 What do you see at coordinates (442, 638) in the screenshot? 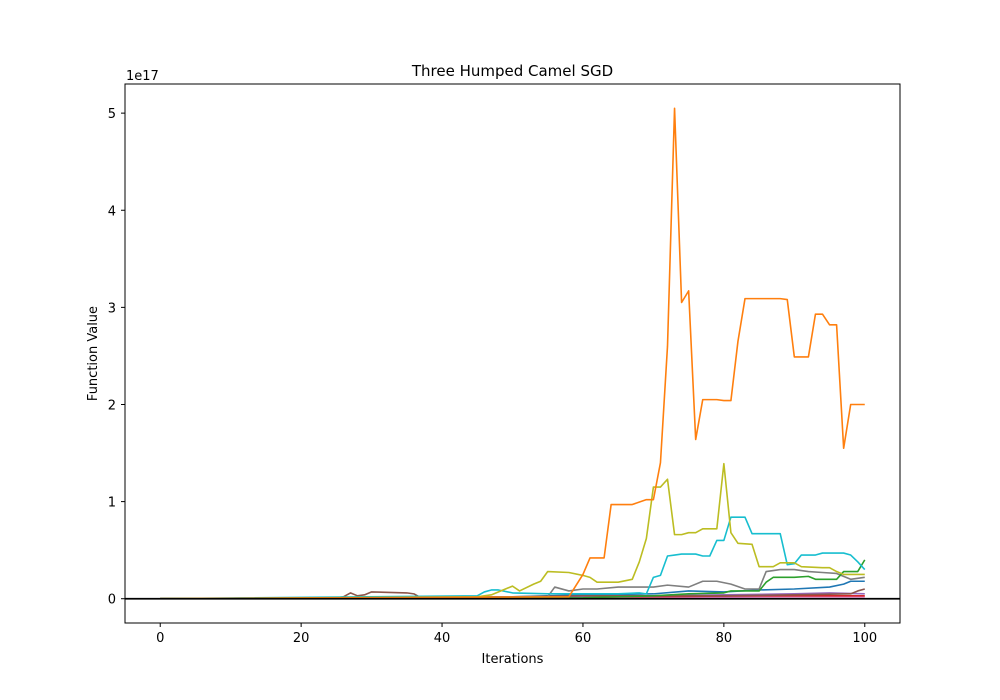
I see `x-tick-label: 40` at bounding box center [442, 638].